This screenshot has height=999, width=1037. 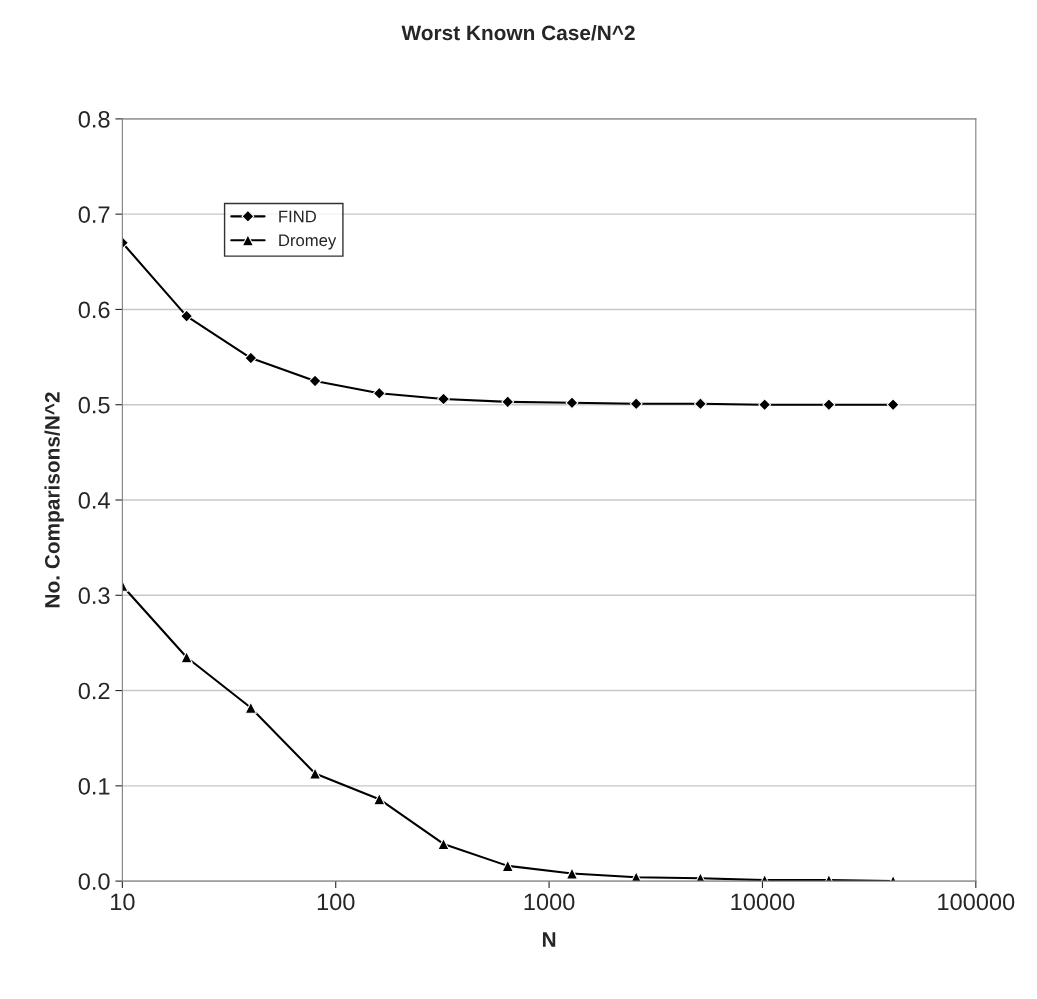 I want to click on legend-label: FIND, so click(x=297, y=216).